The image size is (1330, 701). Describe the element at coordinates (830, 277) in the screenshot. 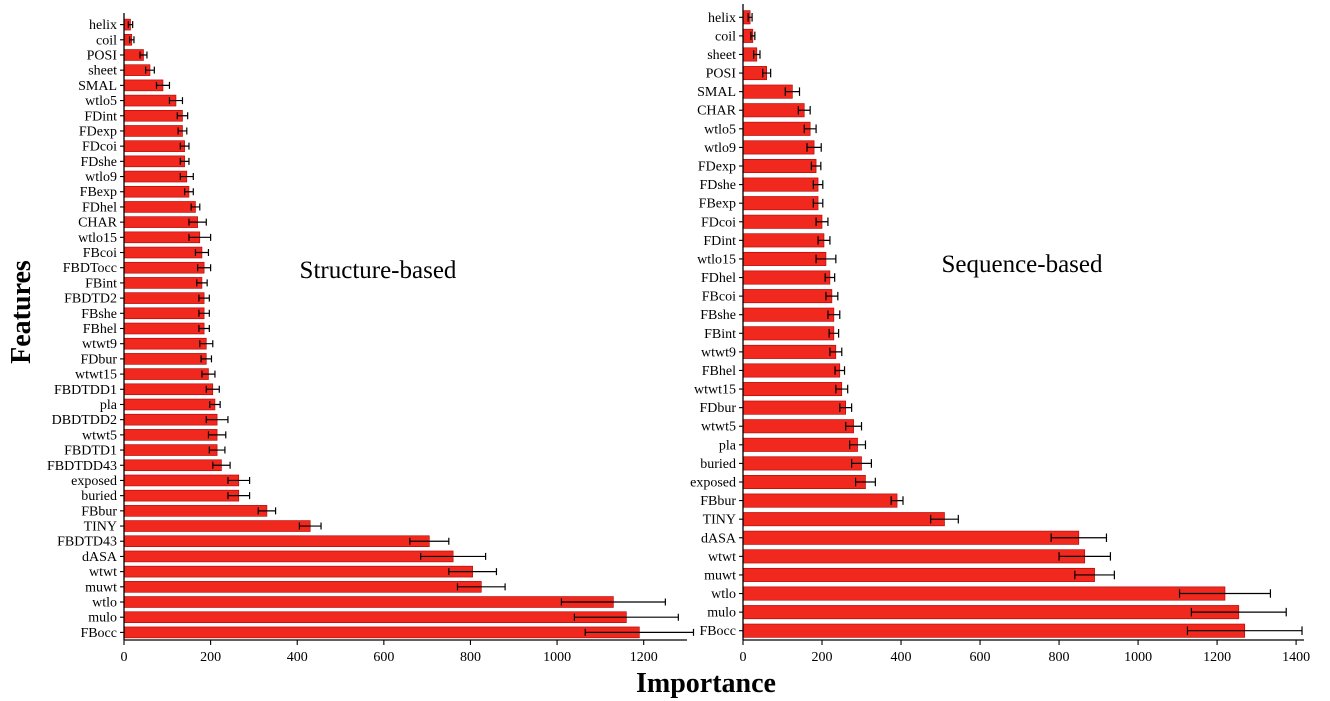

I see `error-bar-FDhel` at that location.